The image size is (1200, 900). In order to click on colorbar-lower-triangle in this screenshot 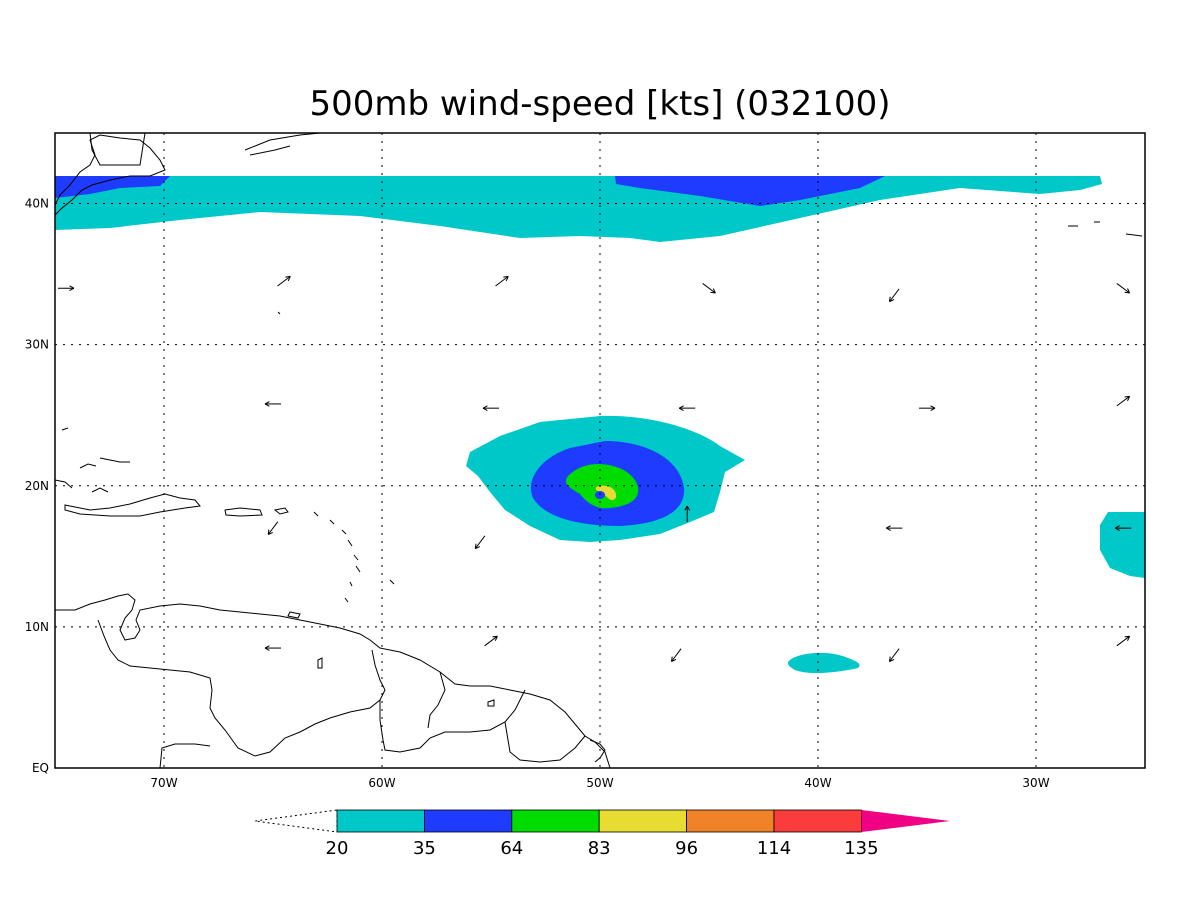, I will do `click(296, 821)`.